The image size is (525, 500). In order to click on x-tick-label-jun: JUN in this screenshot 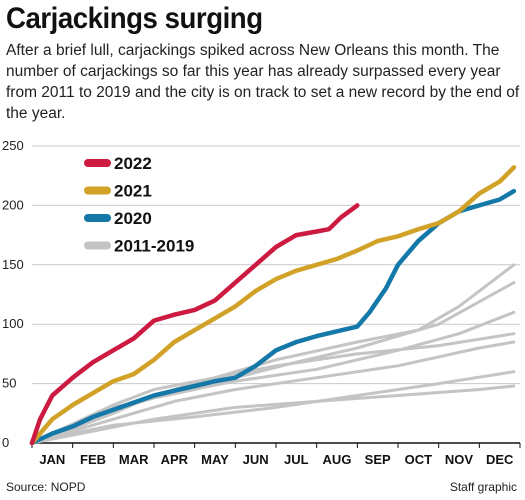, I will do `click(256, 459)`.